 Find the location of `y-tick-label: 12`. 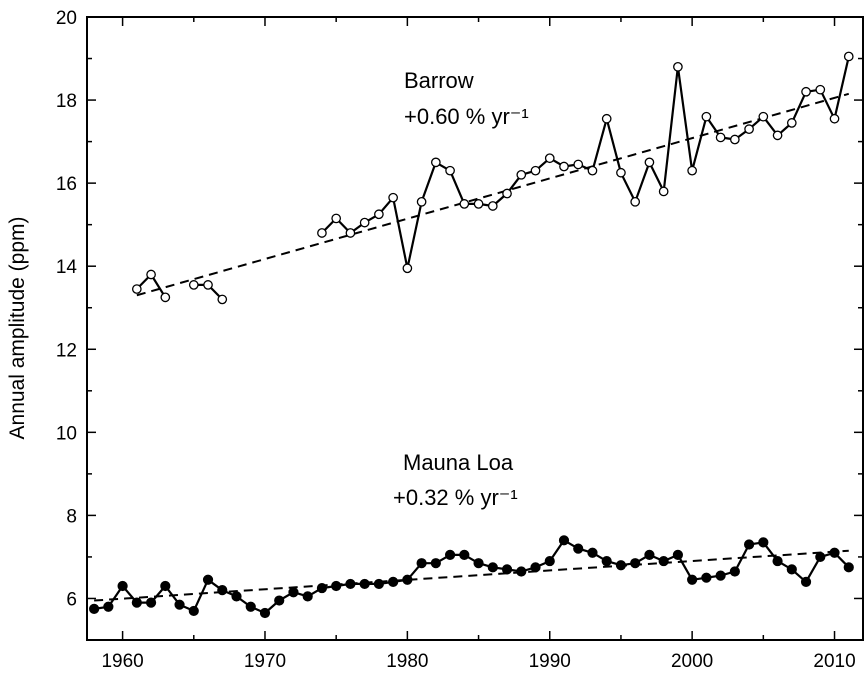

y-tick-label: 12 is located at coordinates (66, 350).